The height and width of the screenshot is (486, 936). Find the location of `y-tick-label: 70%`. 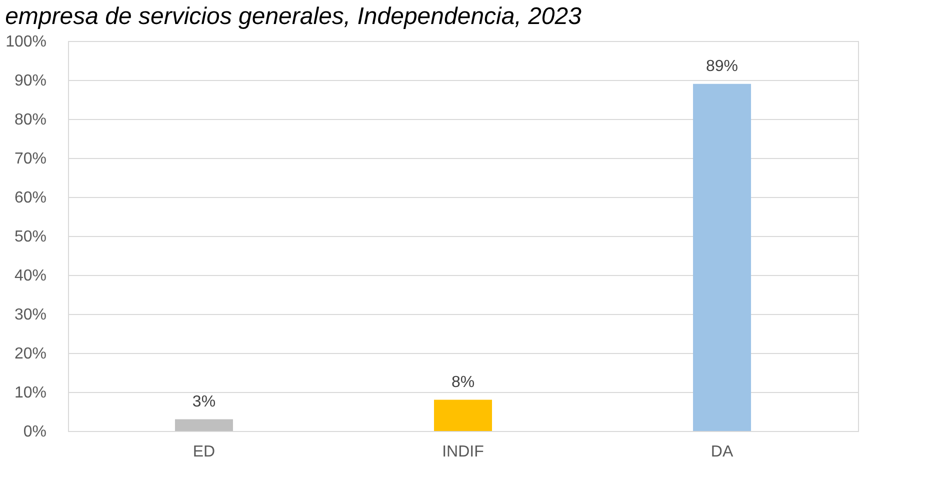

y-tick-label: 70% is located at coordinates (30, 159).